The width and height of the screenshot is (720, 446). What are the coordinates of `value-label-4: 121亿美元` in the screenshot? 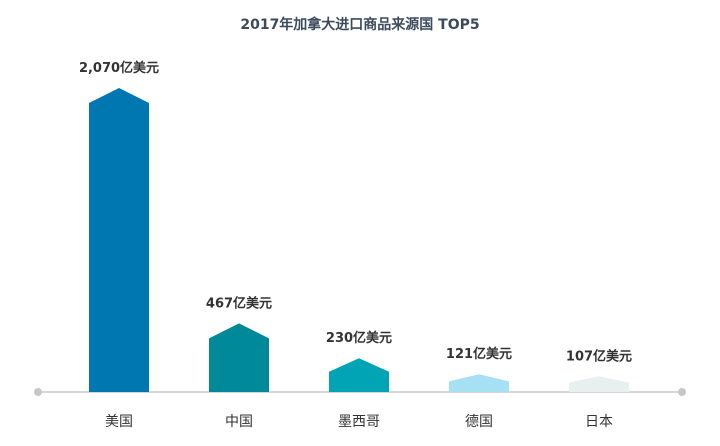 It's located at (479, 354).